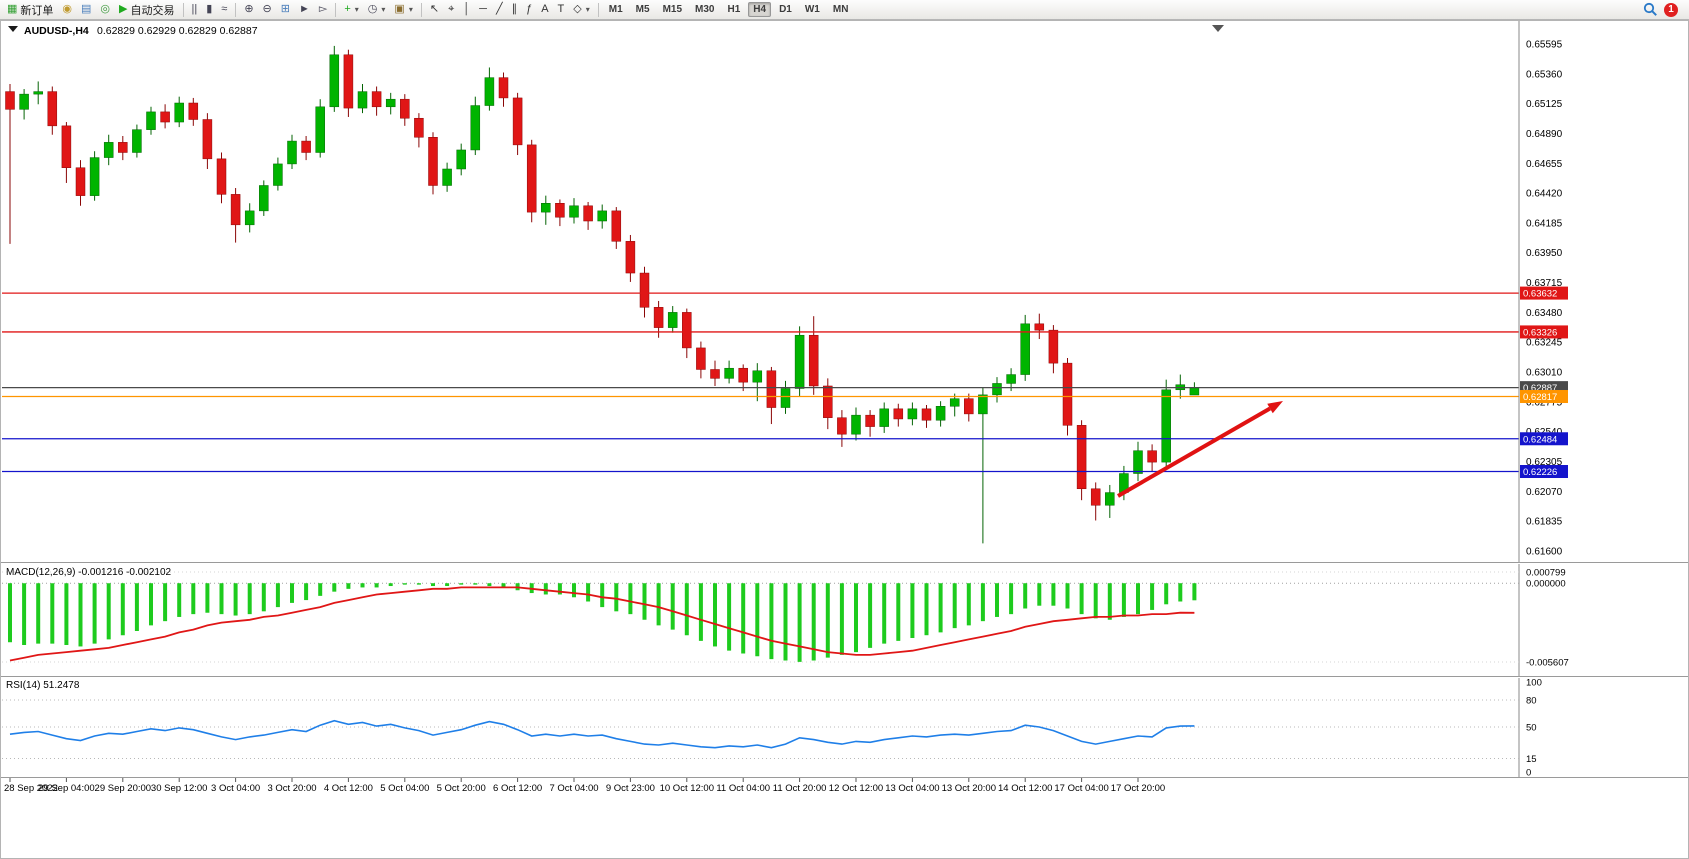 The image size is (1689, 859). Describe the element at coordinates (760, 729) in the screenshot. I see `rsi-panel` at that location.